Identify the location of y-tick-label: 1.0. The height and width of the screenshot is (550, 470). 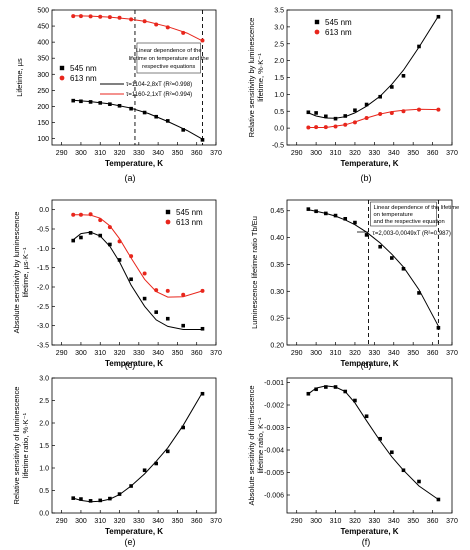
(44, 469).